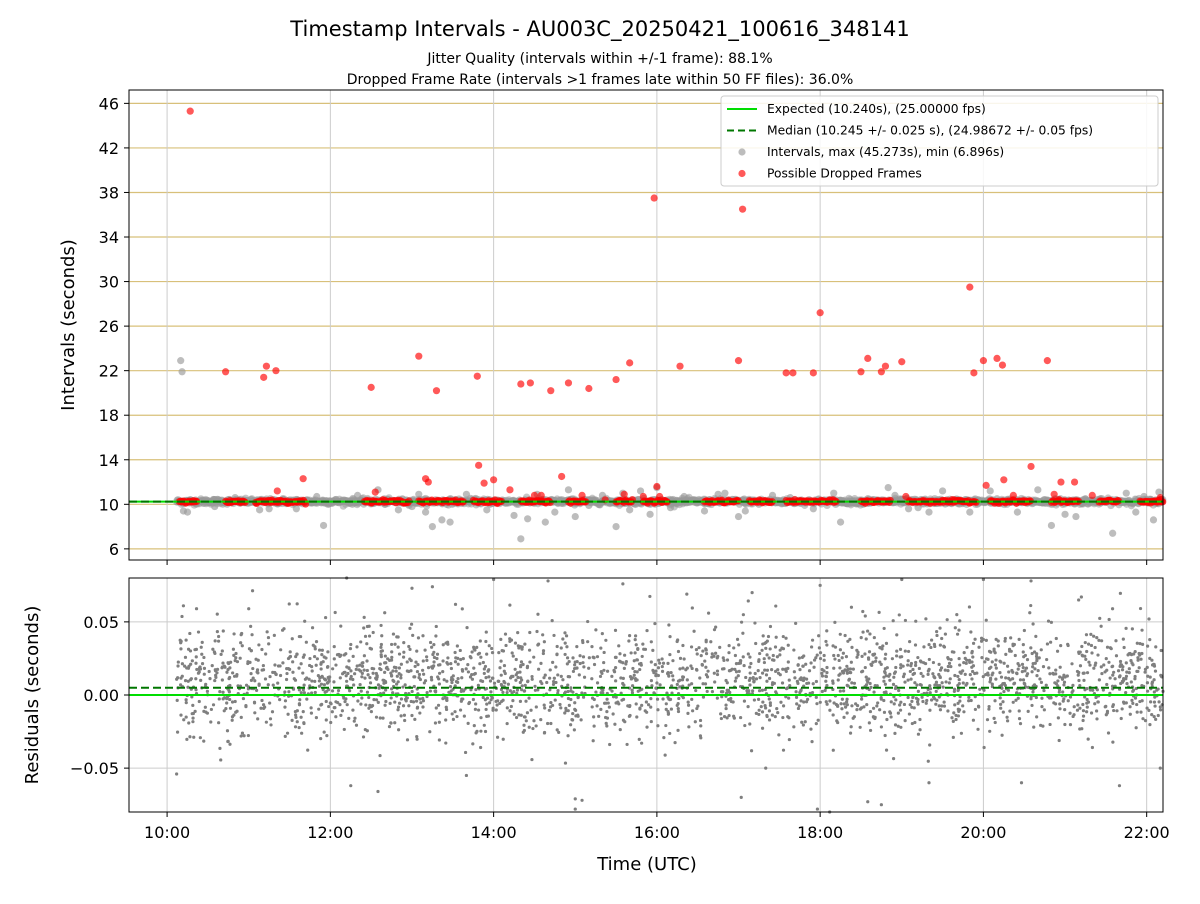 The height and width of the screenshot is (904, 1200). I want to click on intervals-y-tick-label: 38, so click(109, 192).